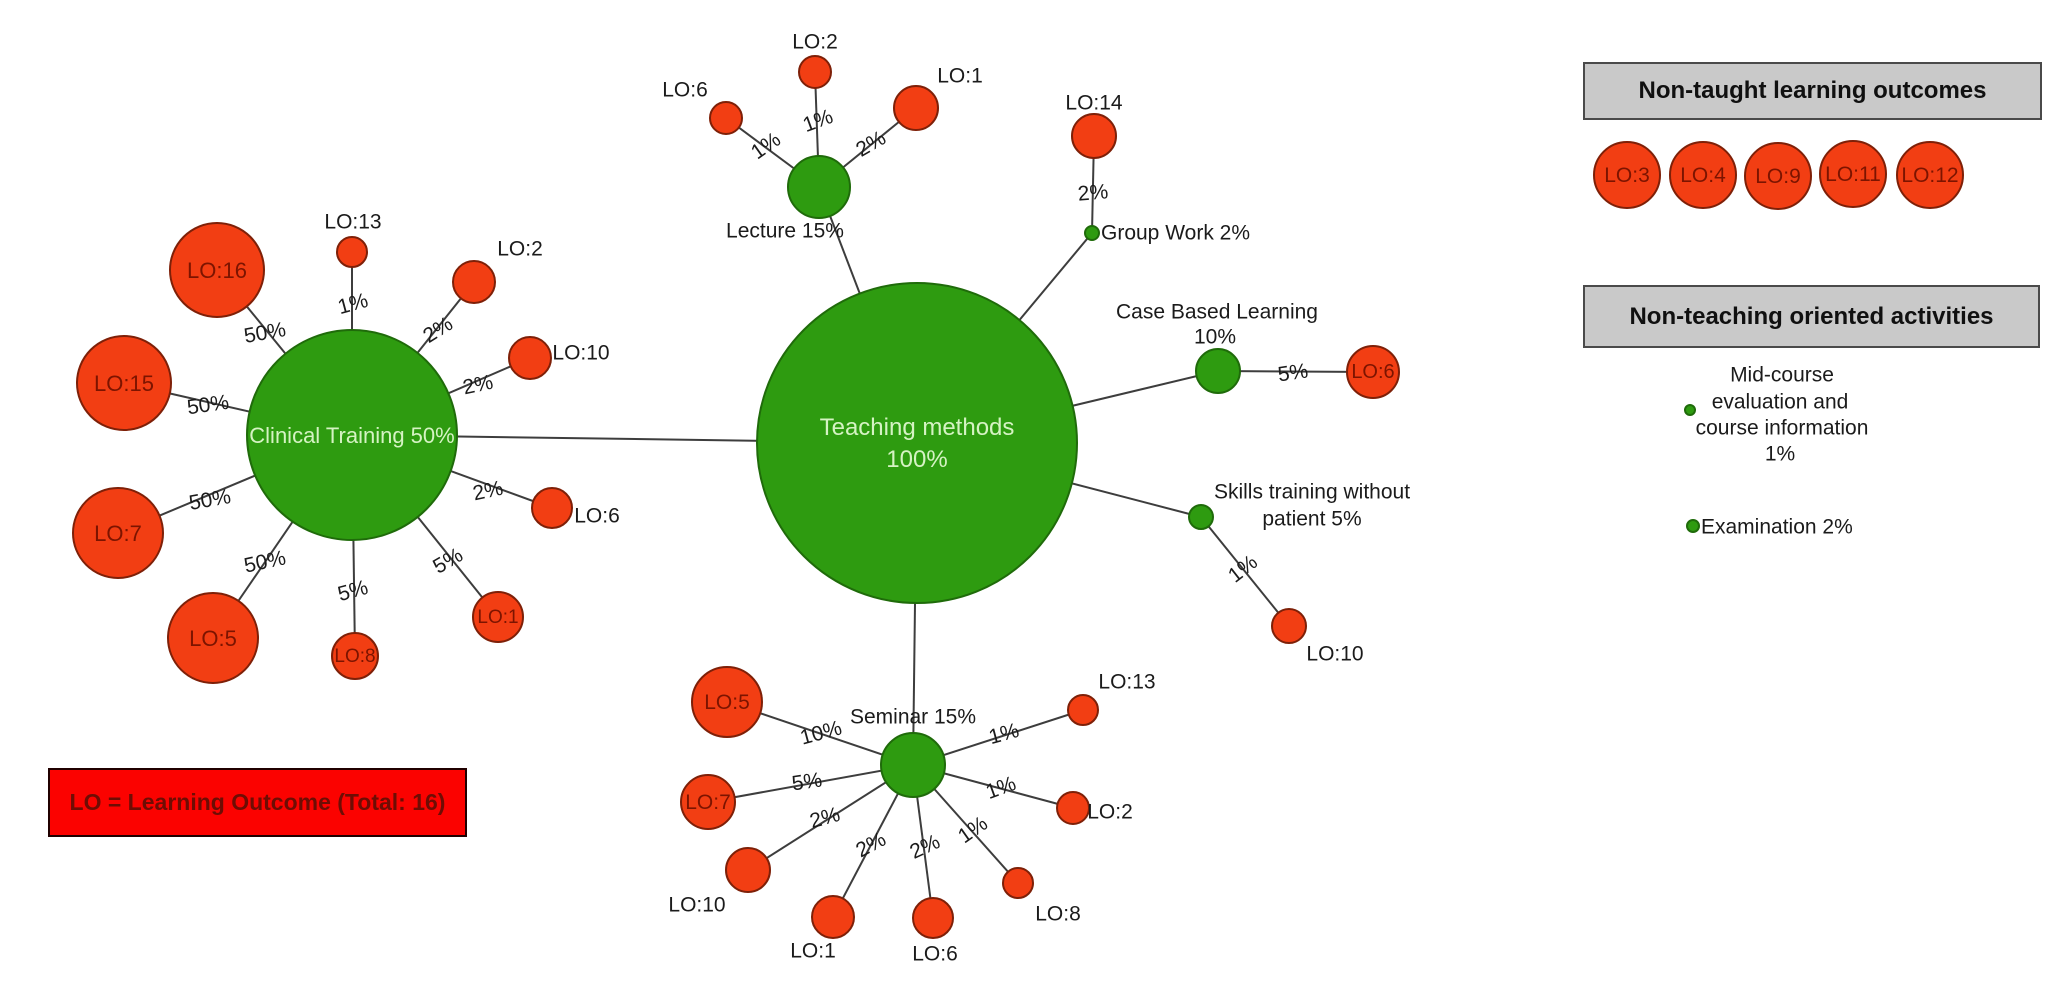 The image size is (2059, 1001). I want to click on node-c_lo2, so click(474, 282).